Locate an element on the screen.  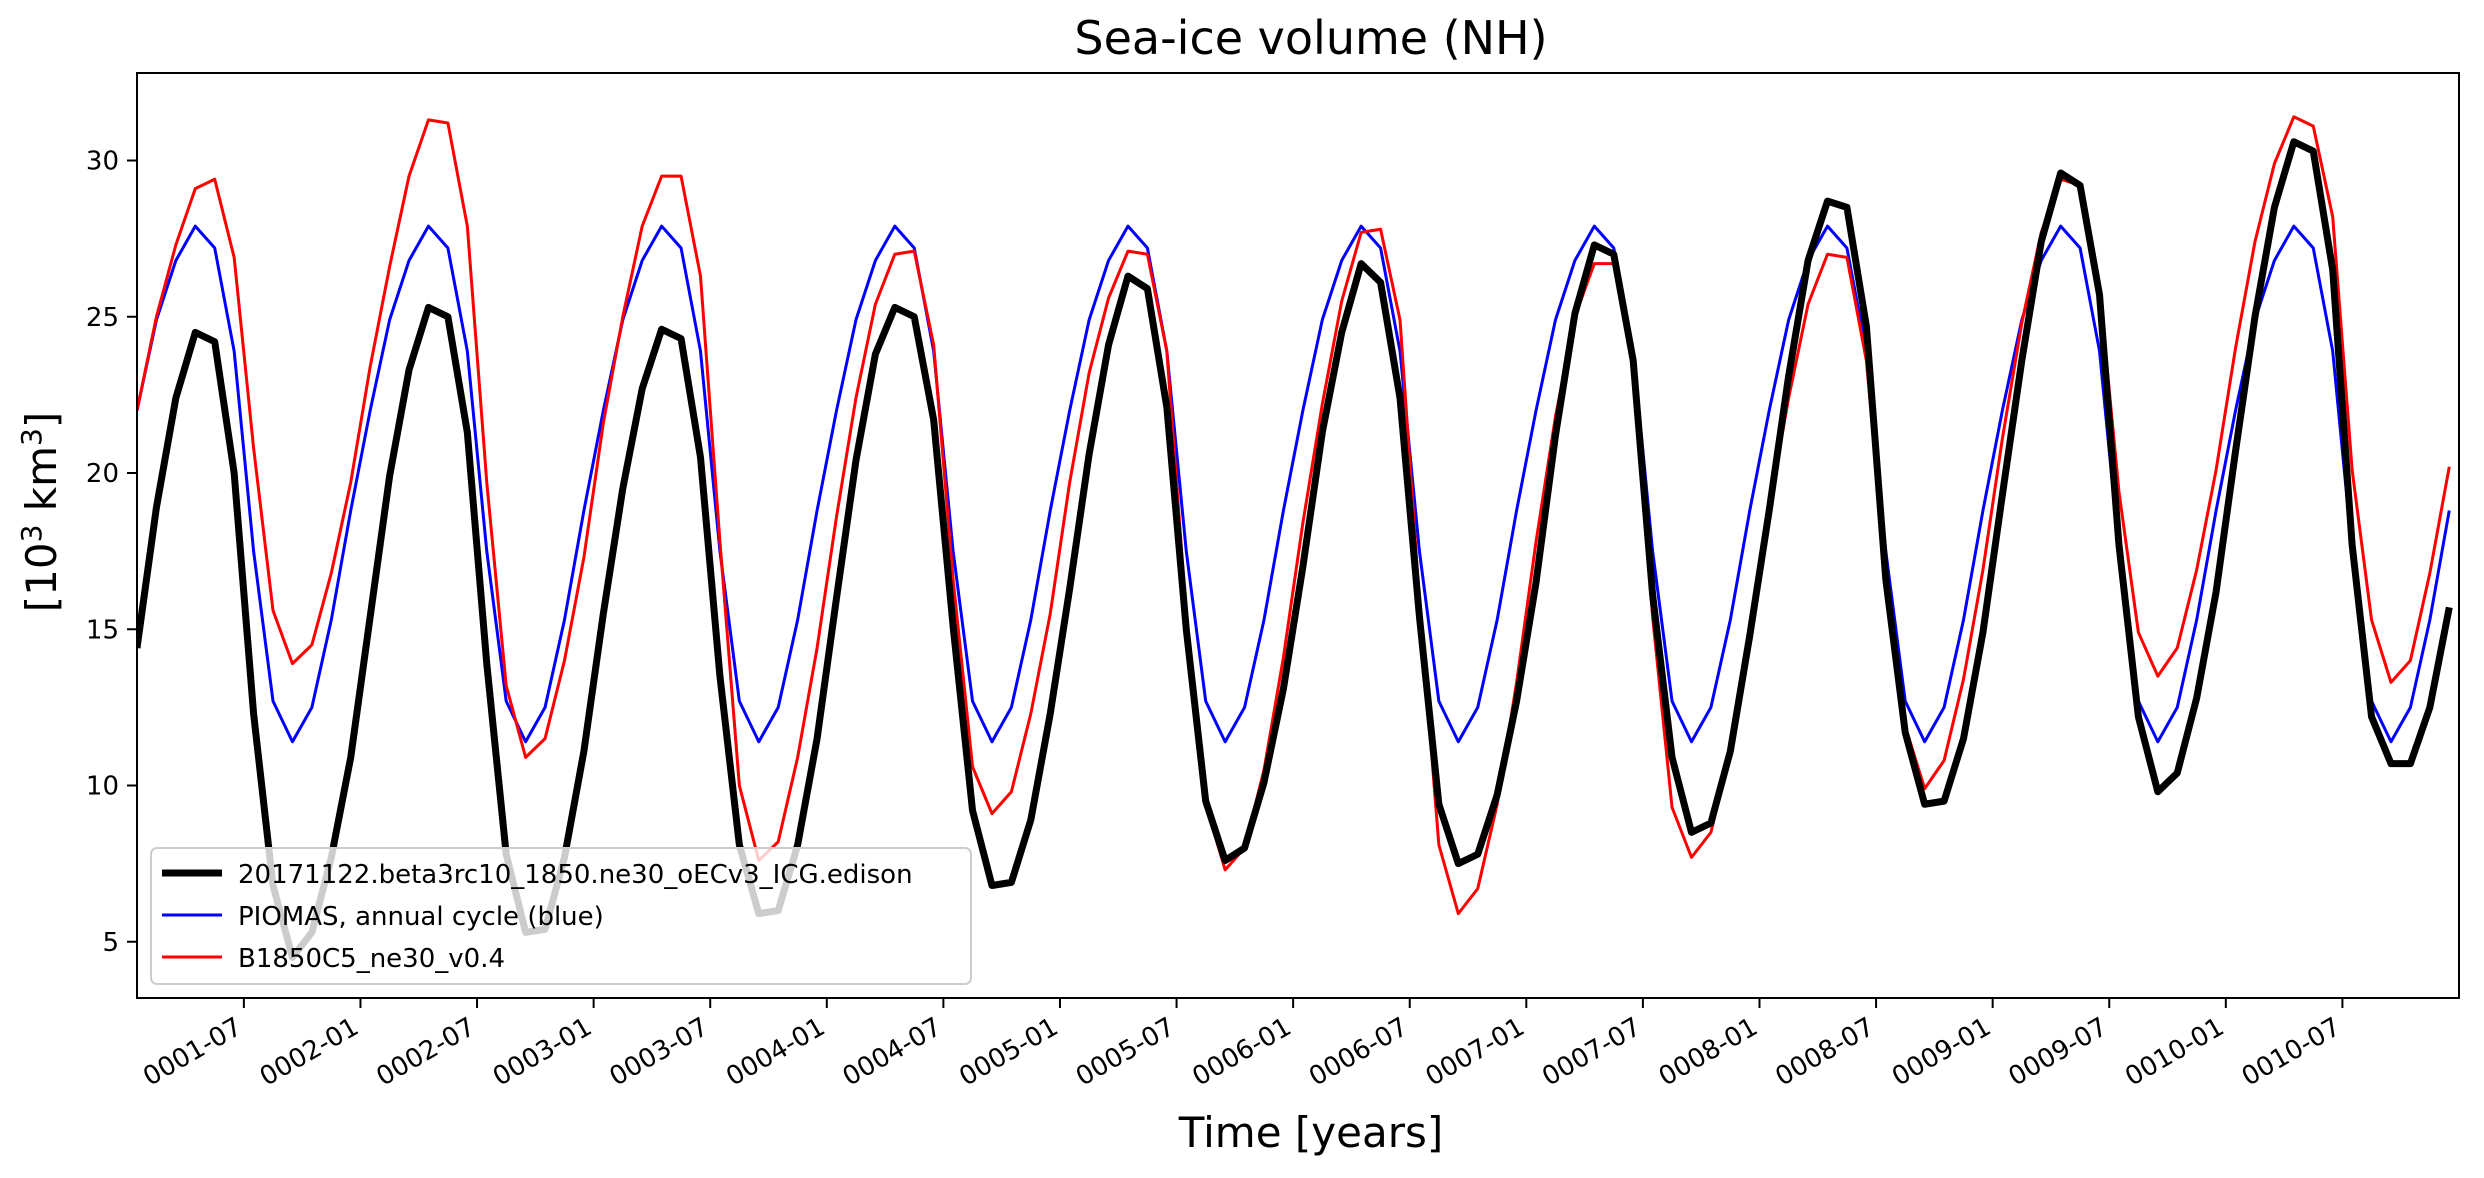
legend-label-series-3: B1850C5_ne30_v0.4 is located at coordinates (371, 959).